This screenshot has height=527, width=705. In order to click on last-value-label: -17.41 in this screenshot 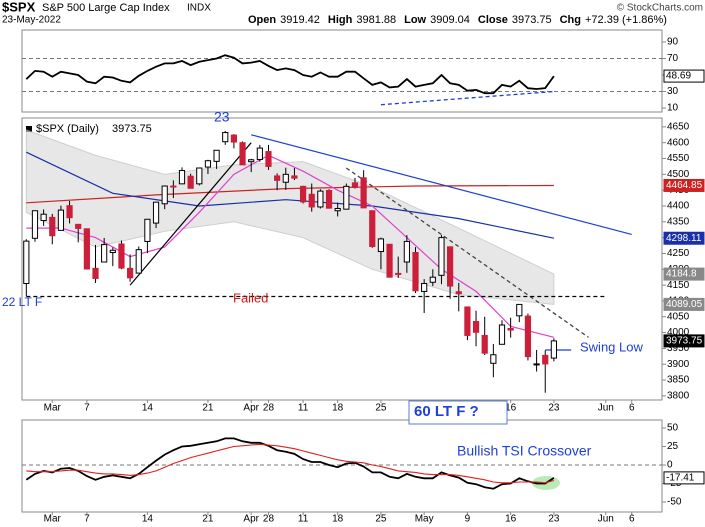, I will do `click(680, 478)`.